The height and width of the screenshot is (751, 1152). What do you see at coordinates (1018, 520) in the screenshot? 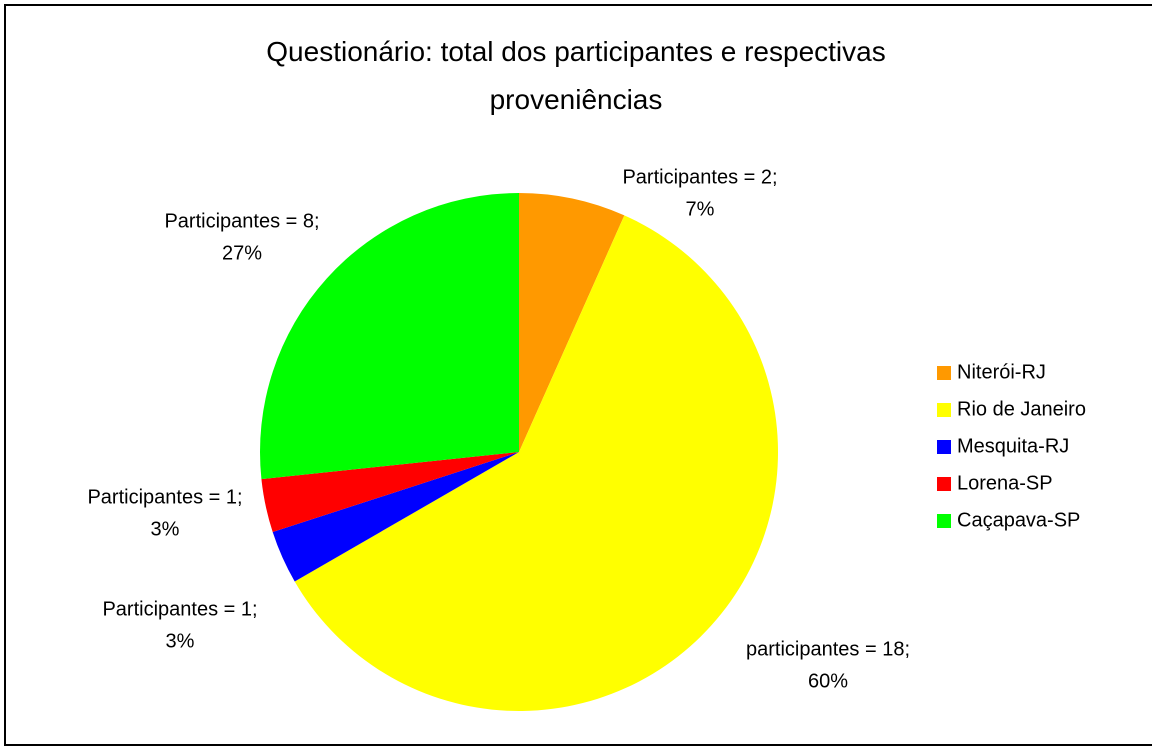
I see `legend-label: Caçapava-SP` at bounding box center [1018, 520].